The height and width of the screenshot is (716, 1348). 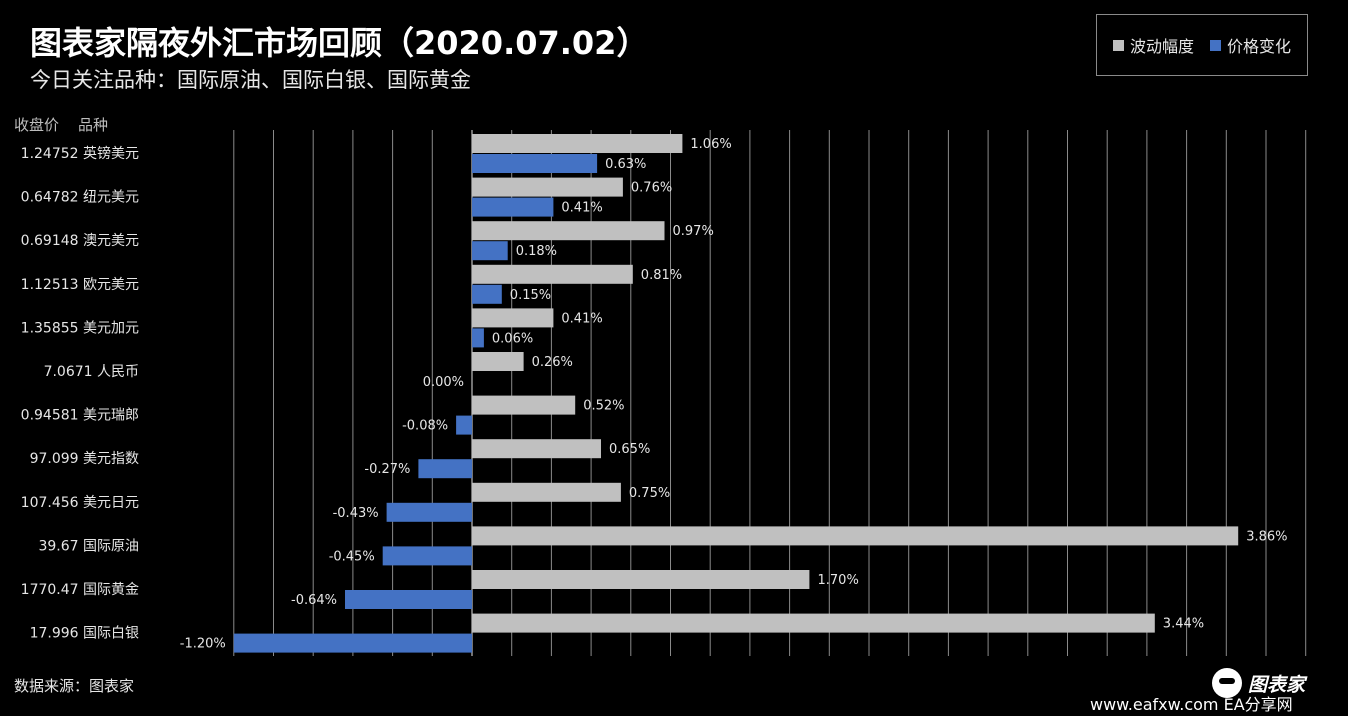 I want to click on category-name: 国际白银, so click(x=111, y=634).